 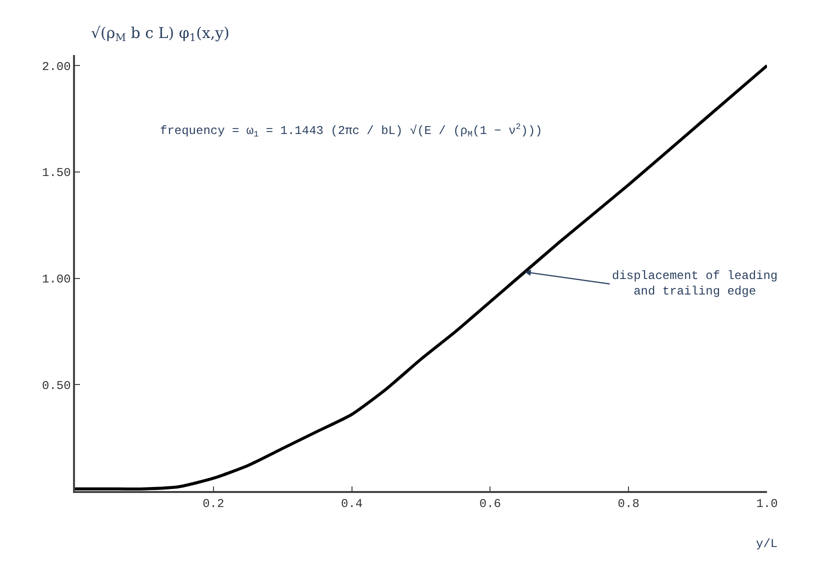 I want to click on x-tick-label: 1.0, so click(x=767, y=504).